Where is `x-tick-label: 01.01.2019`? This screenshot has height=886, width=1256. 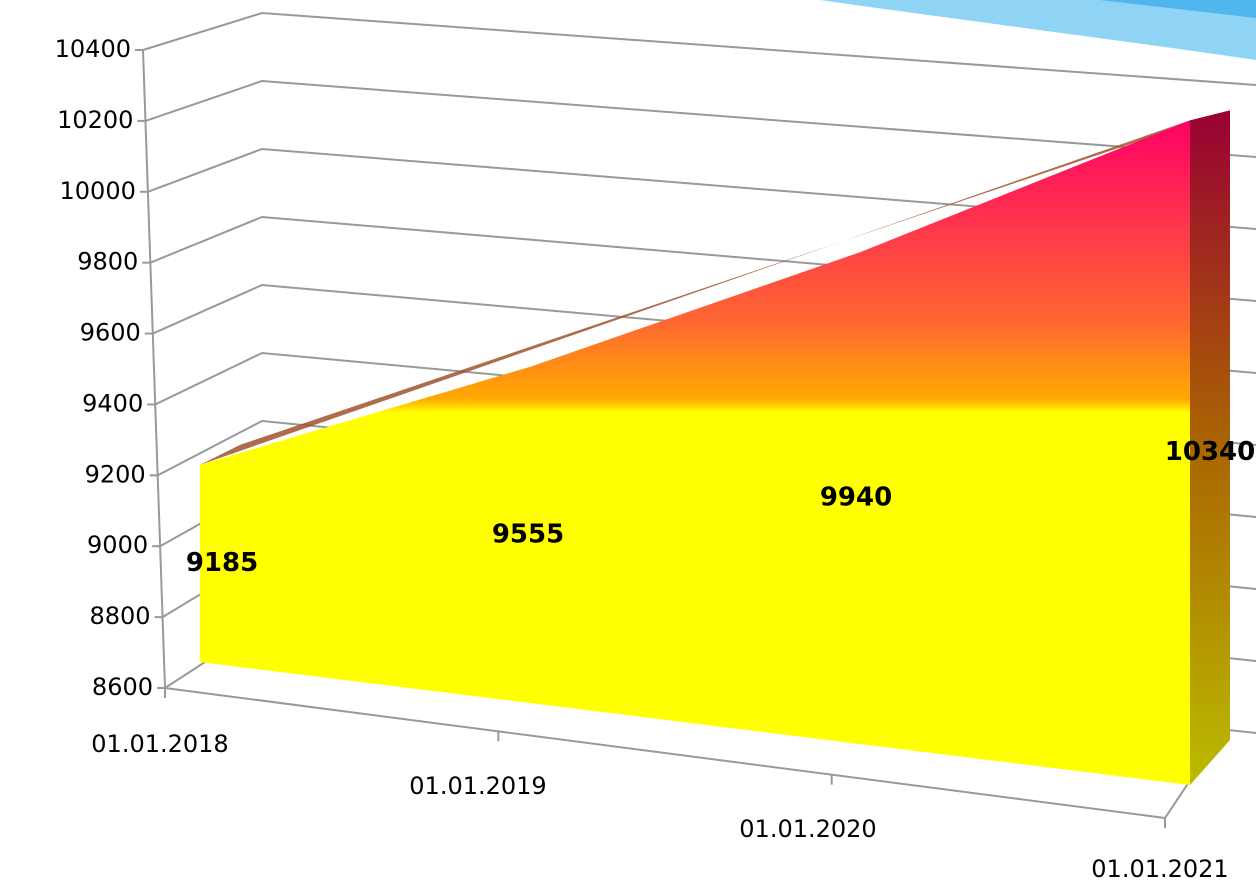
x-tick-label: 01.01.2019 is located at coordinates (477, 786).